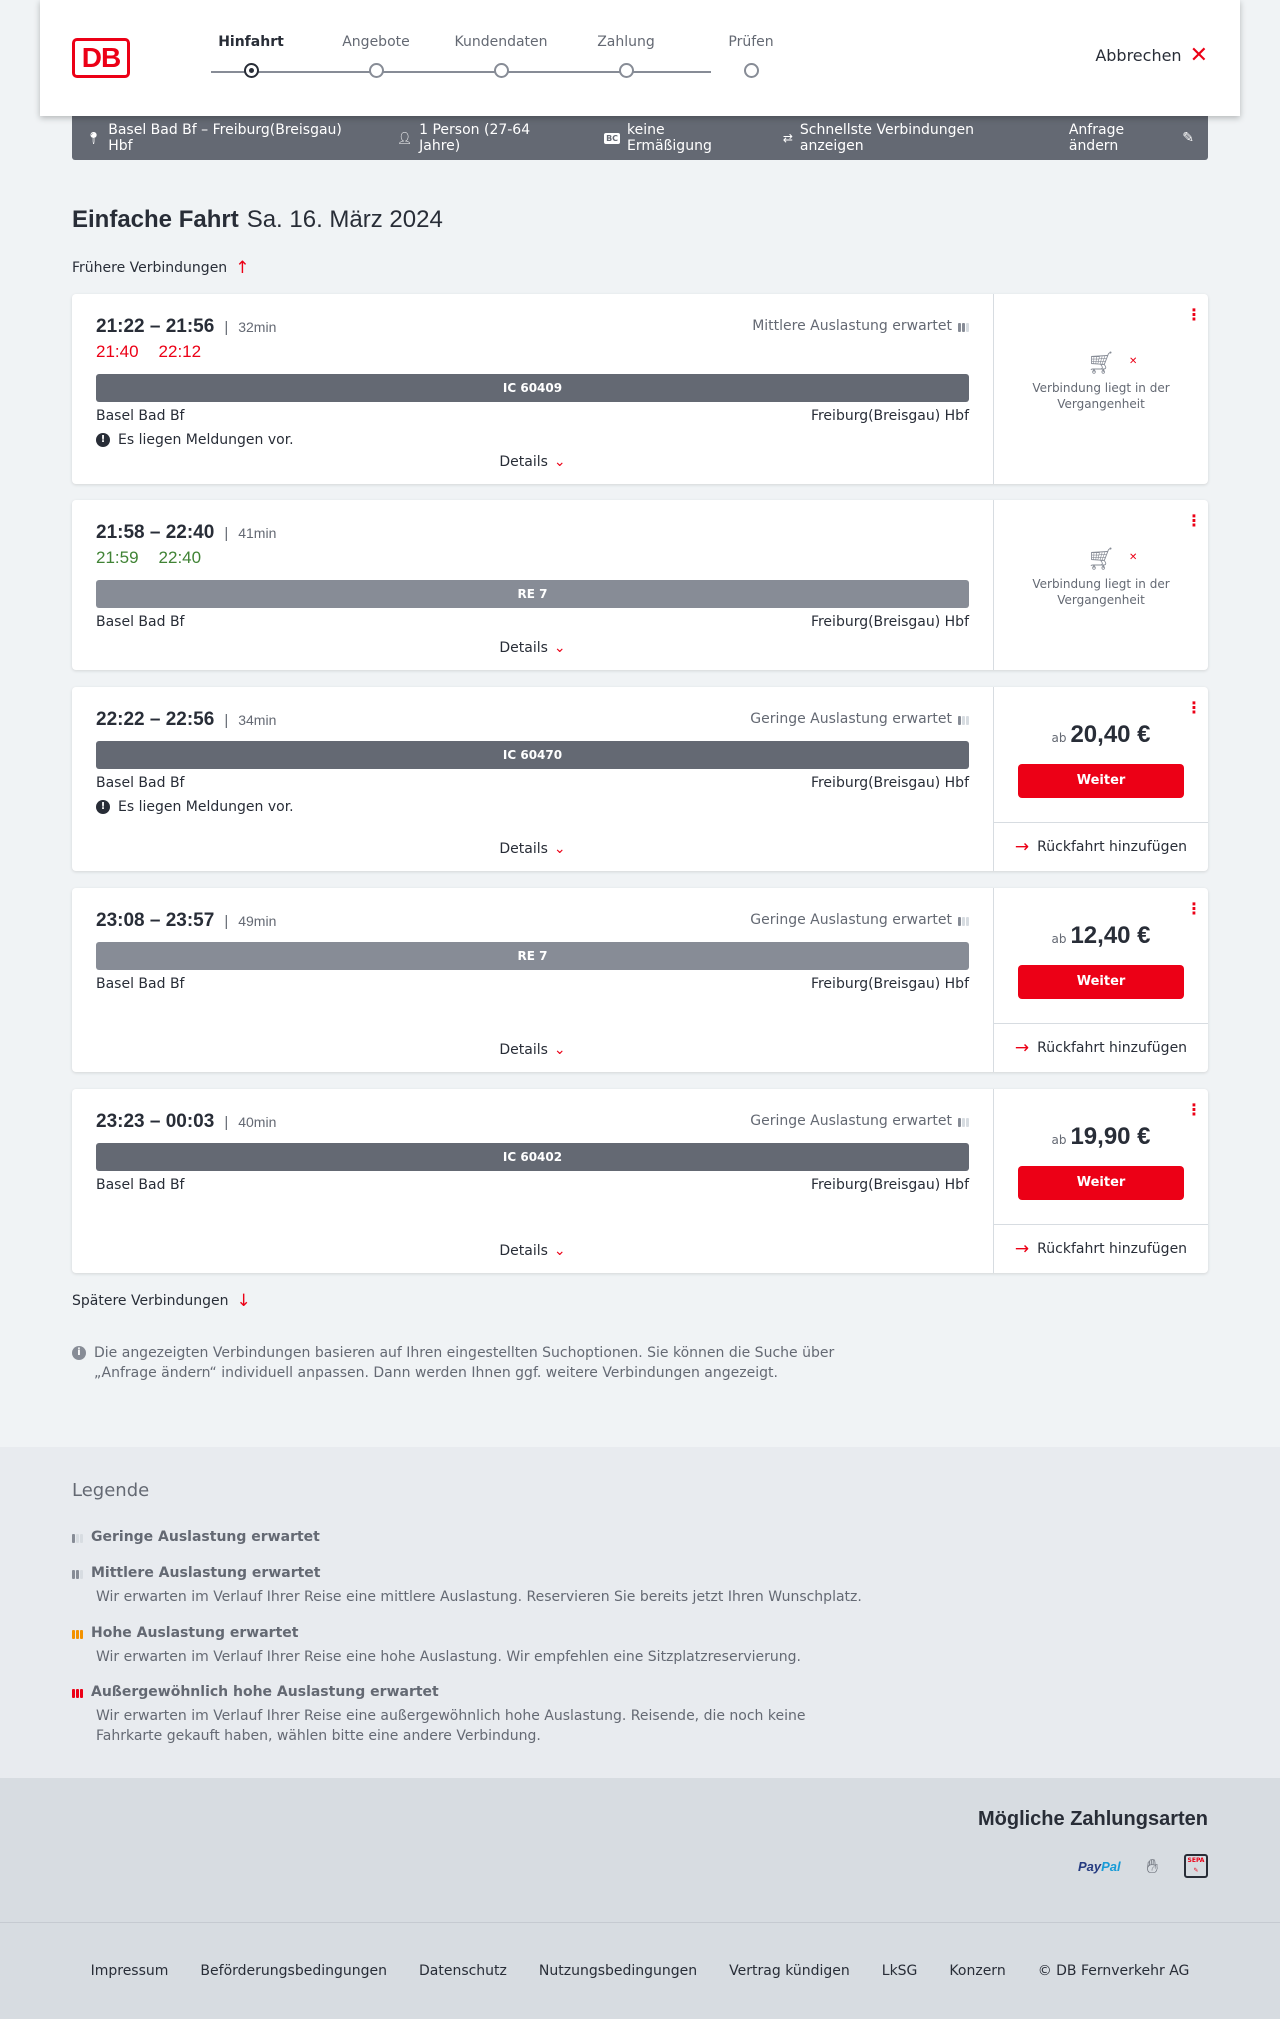 Image resolution: width=1280 pixels, height=2019 pixels. I want to click on step-pruefen: Prüfen, so click(751, 56).